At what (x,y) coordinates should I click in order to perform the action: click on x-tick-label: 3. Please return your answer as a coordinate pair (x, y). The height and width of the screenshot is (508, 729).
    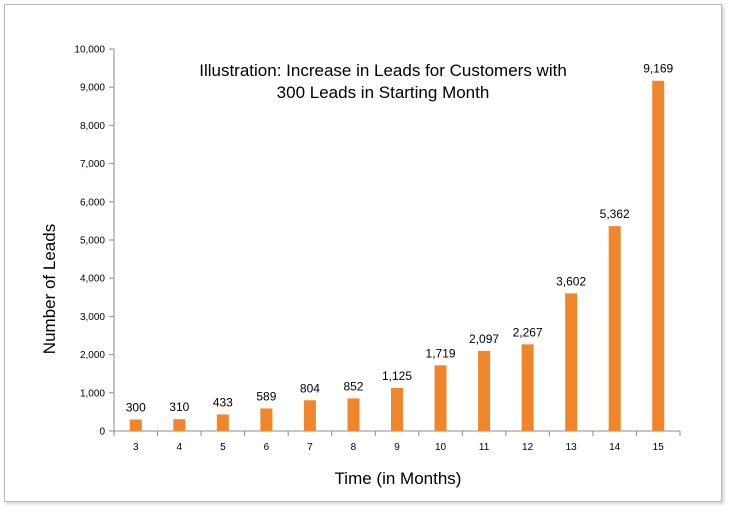
    Looking at the image, I should click on (136, 447).